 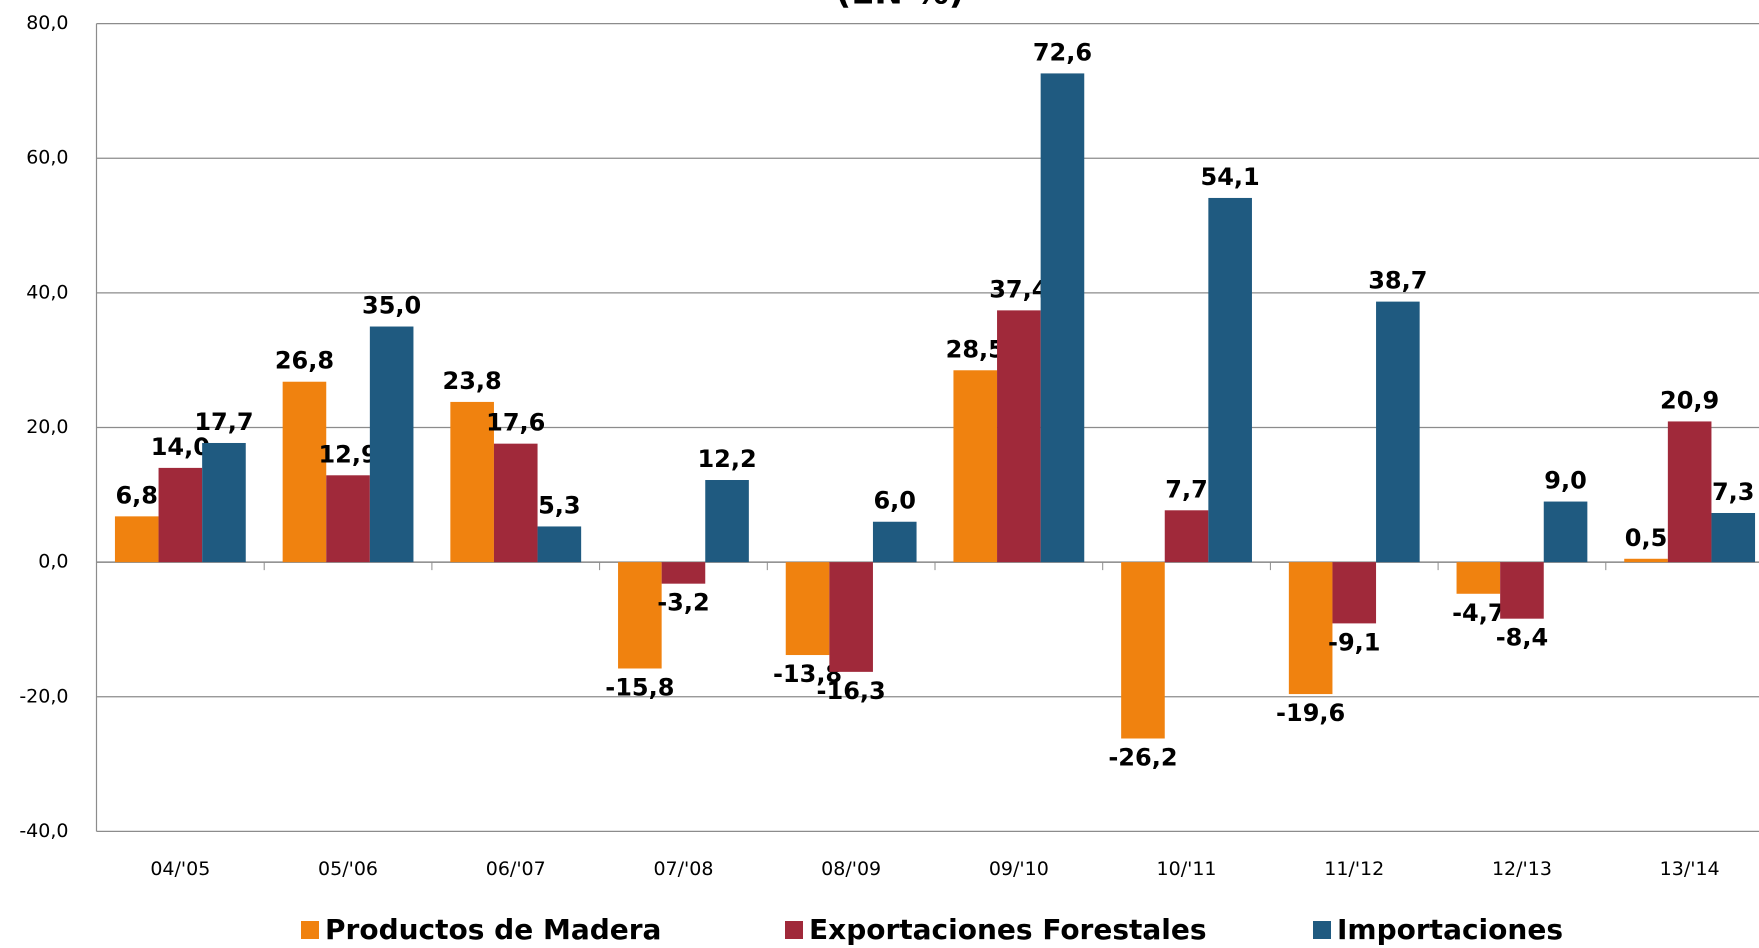 What do you see at coordinates (472, 381) in the screenshot?
I see `value-label: 23,8` at bounding box center [472, 381].